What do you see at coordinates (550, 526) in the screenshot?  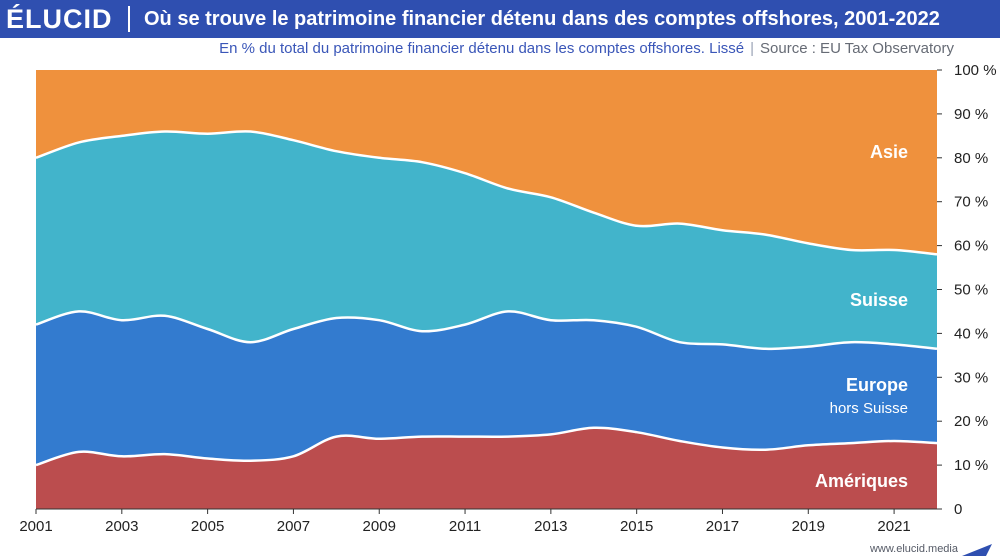 I see `x-tick-label: 2013` at bounding box center [550, 526].